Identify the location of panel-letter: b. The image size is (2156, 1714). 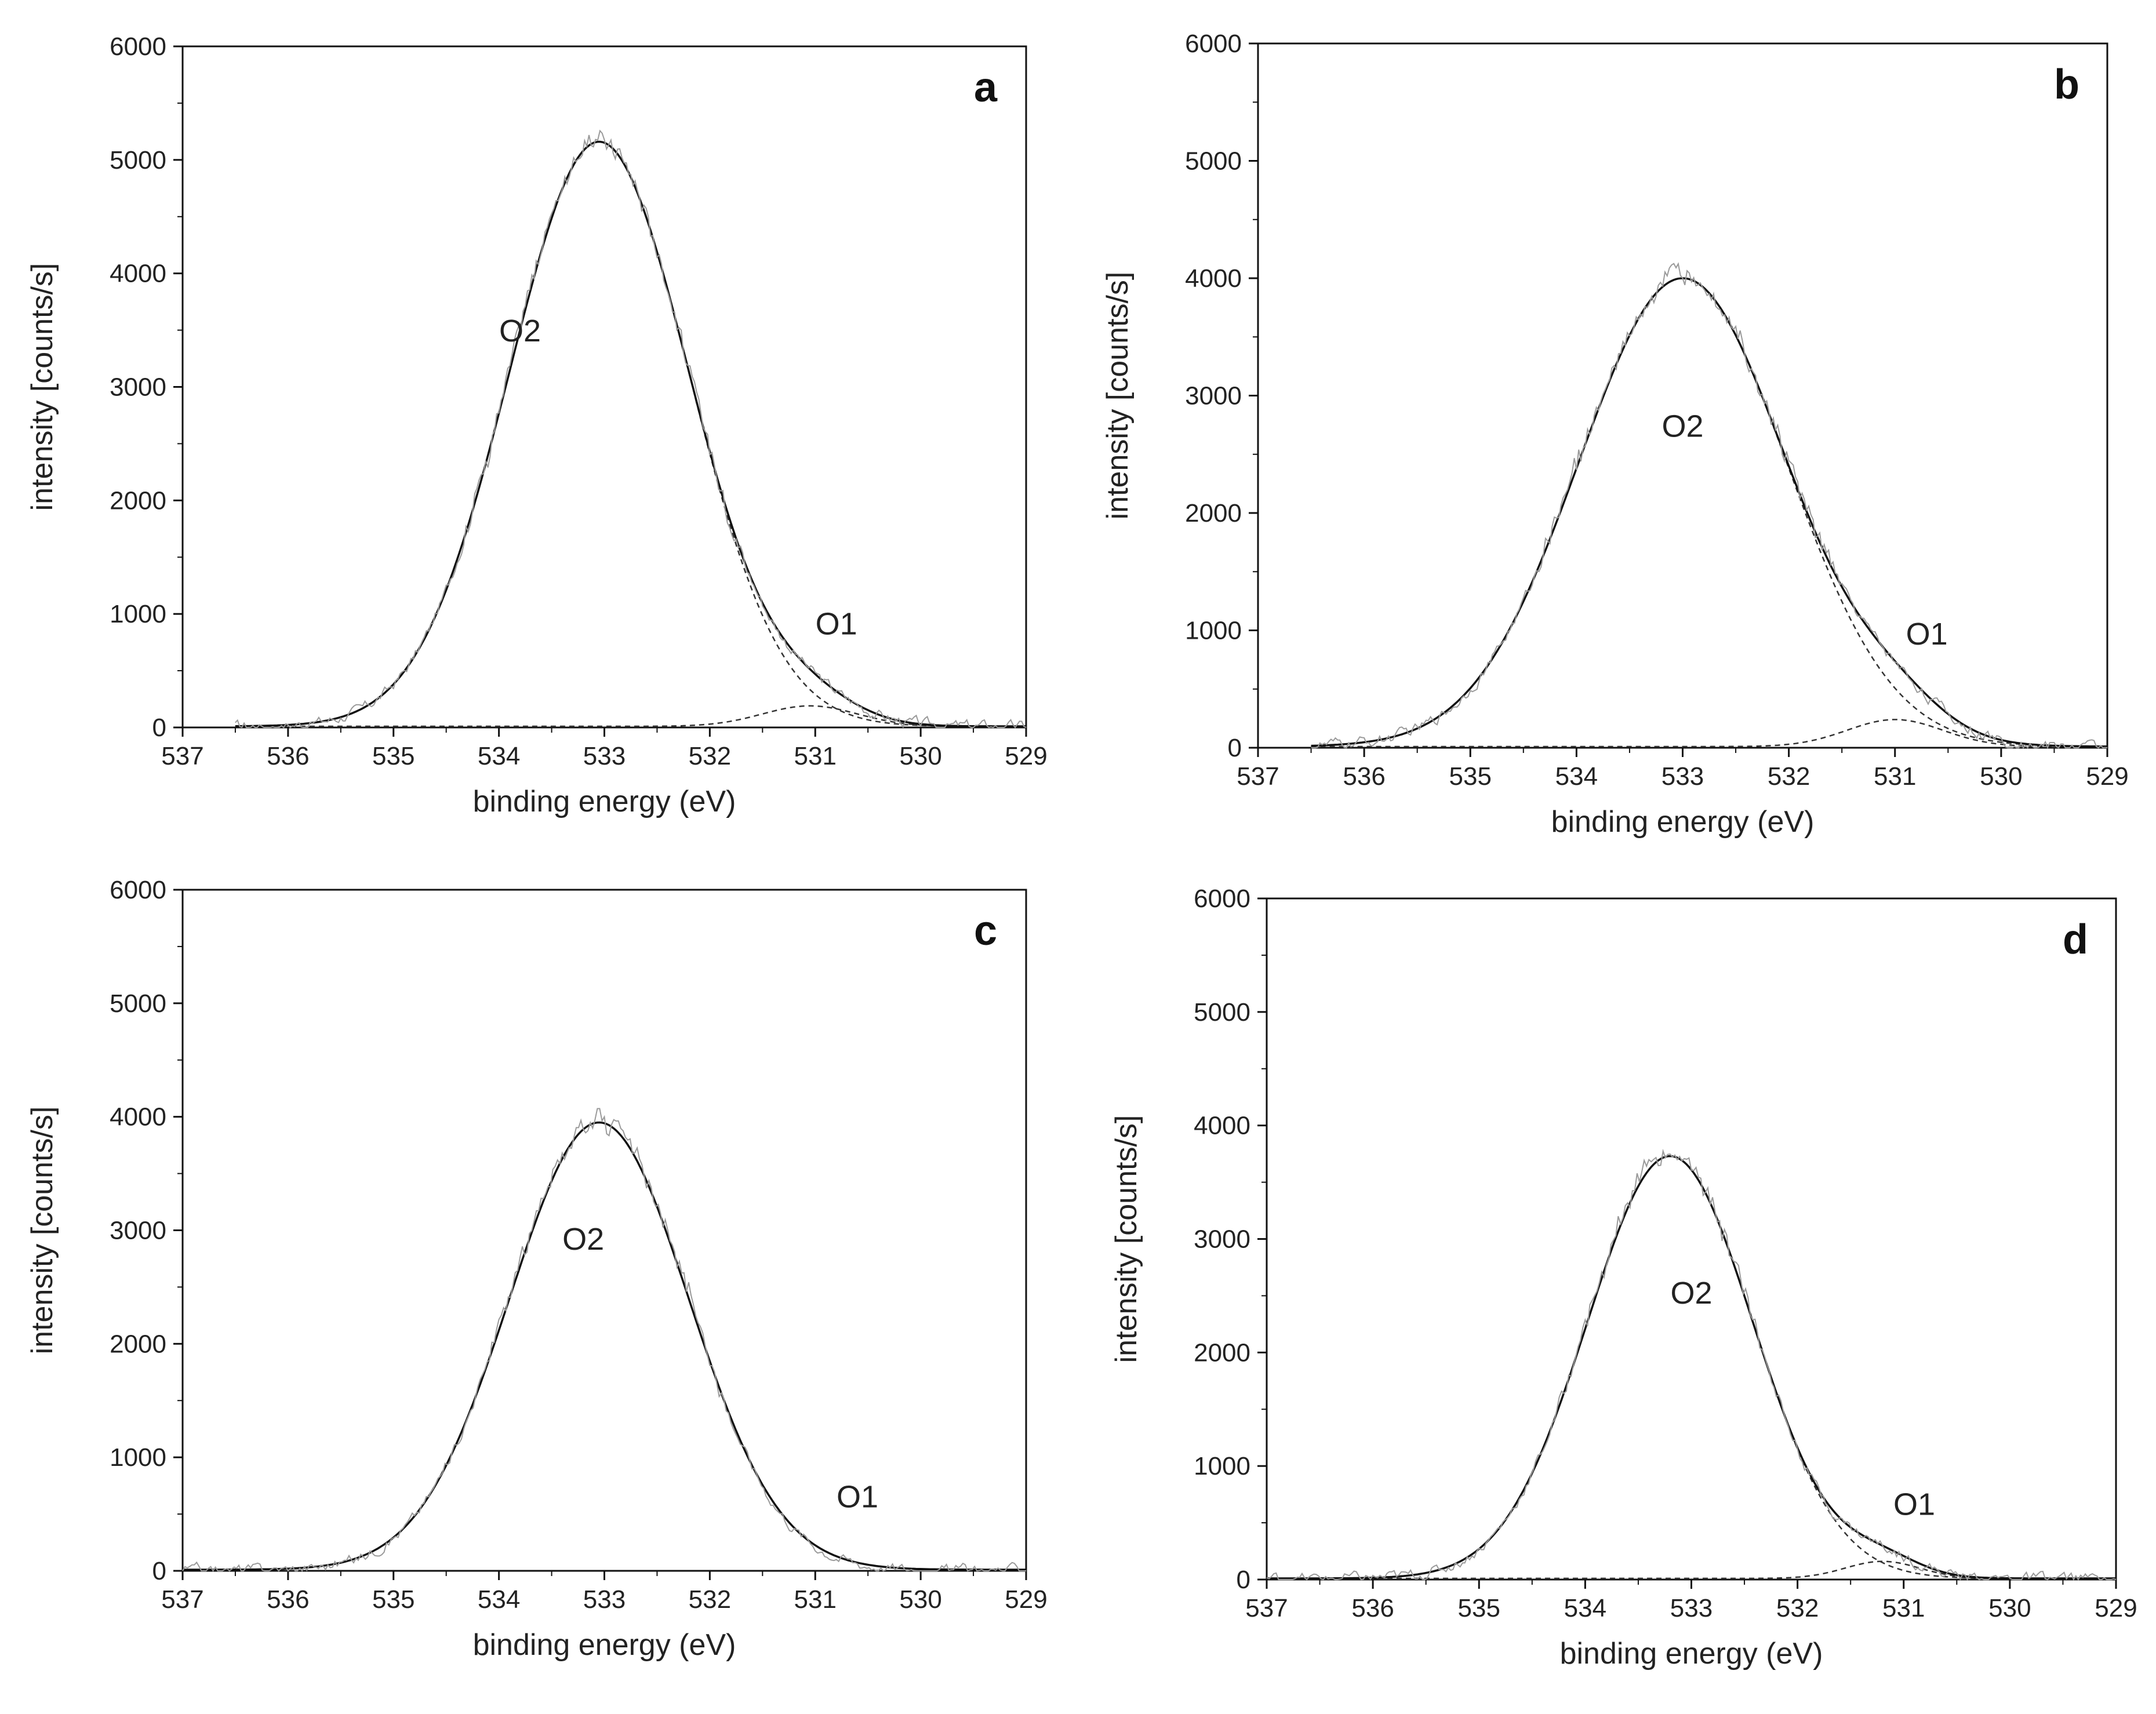
(2067, 85).